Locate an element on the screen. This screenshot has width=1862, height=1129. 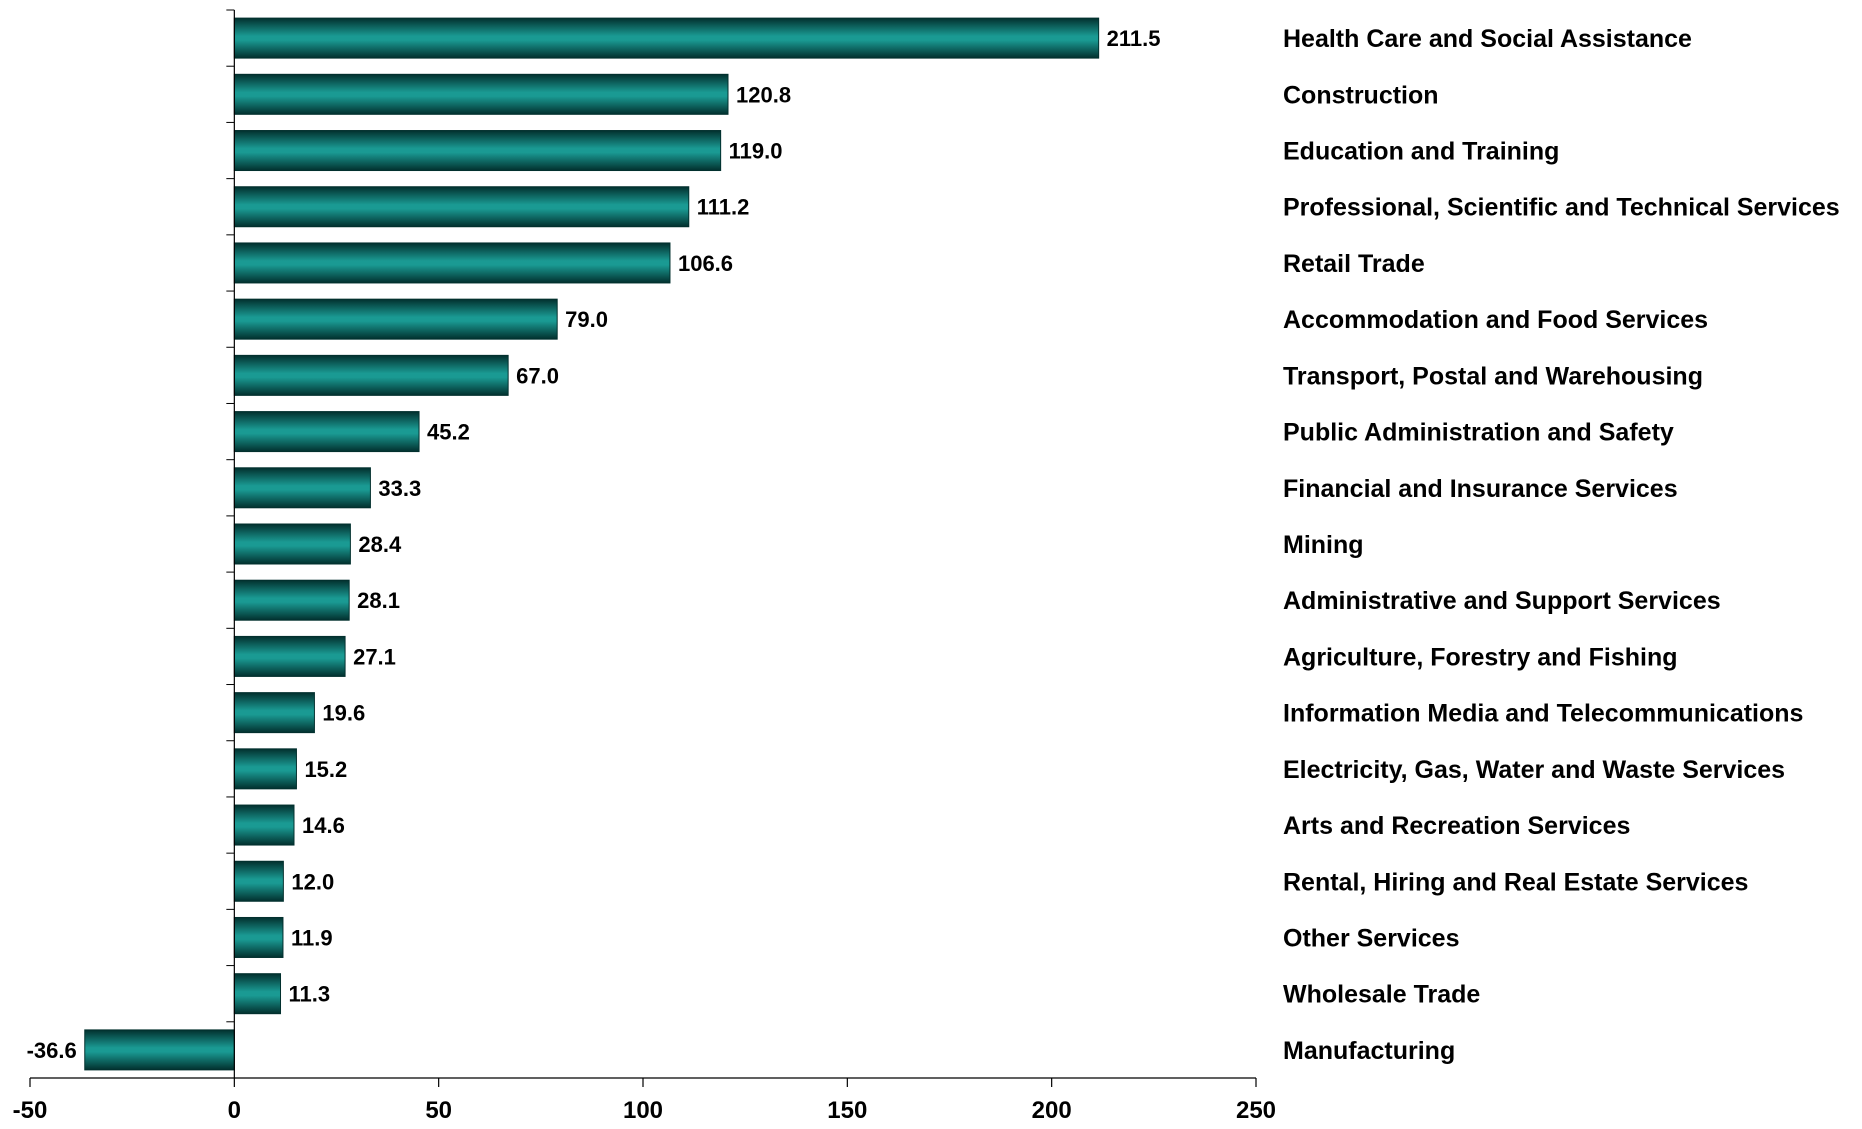
data-label: 14.6 is located at coordinates (323, 825).